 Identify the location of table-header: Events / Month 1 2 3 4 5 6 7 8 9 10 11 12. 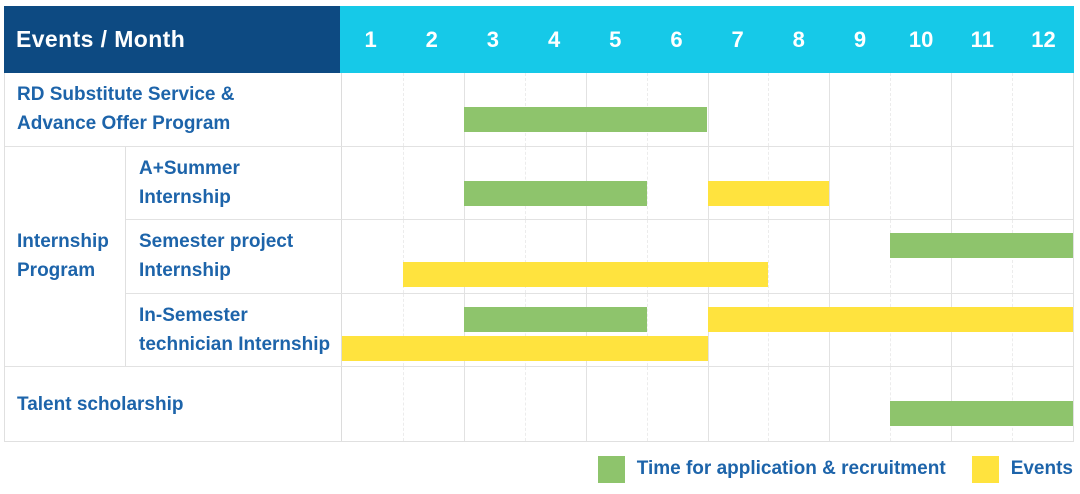
(539, 39).